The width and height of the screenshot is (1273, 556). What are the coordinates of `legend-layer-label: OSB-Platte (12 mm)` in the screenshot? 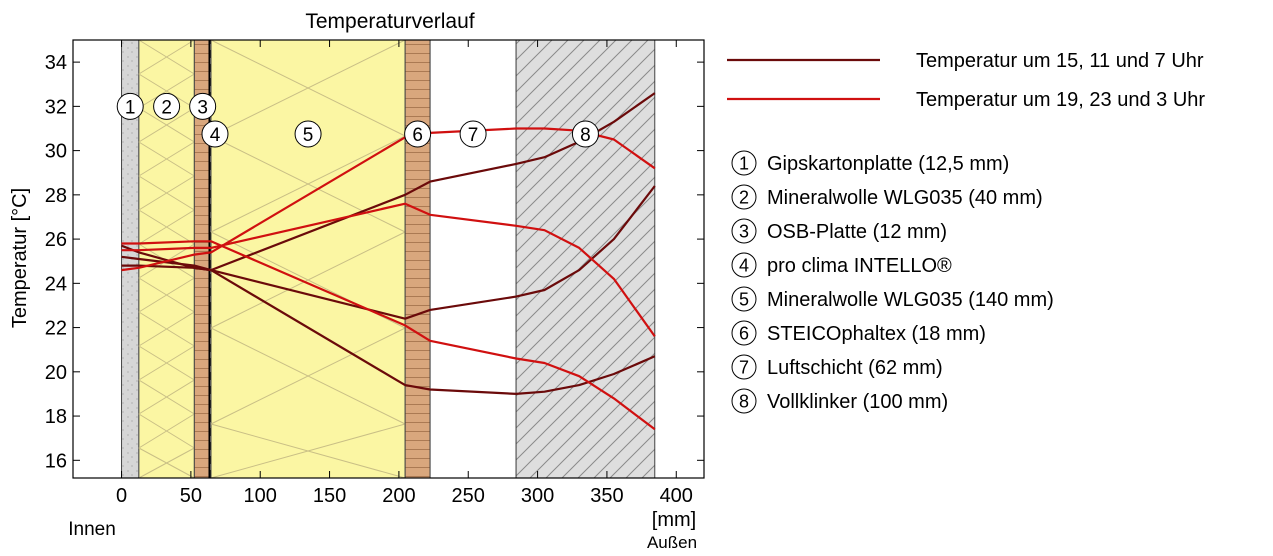 It's located at (857, 232).